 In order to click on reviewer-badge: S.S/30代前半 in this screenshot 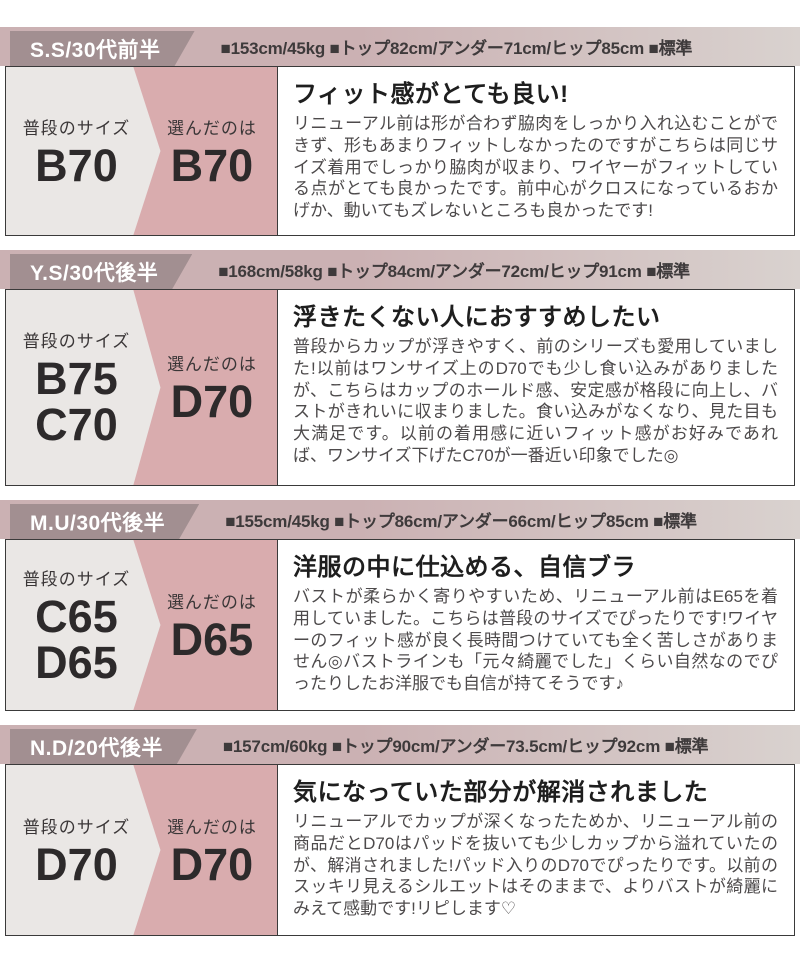, I will do `click(102, 48)`.